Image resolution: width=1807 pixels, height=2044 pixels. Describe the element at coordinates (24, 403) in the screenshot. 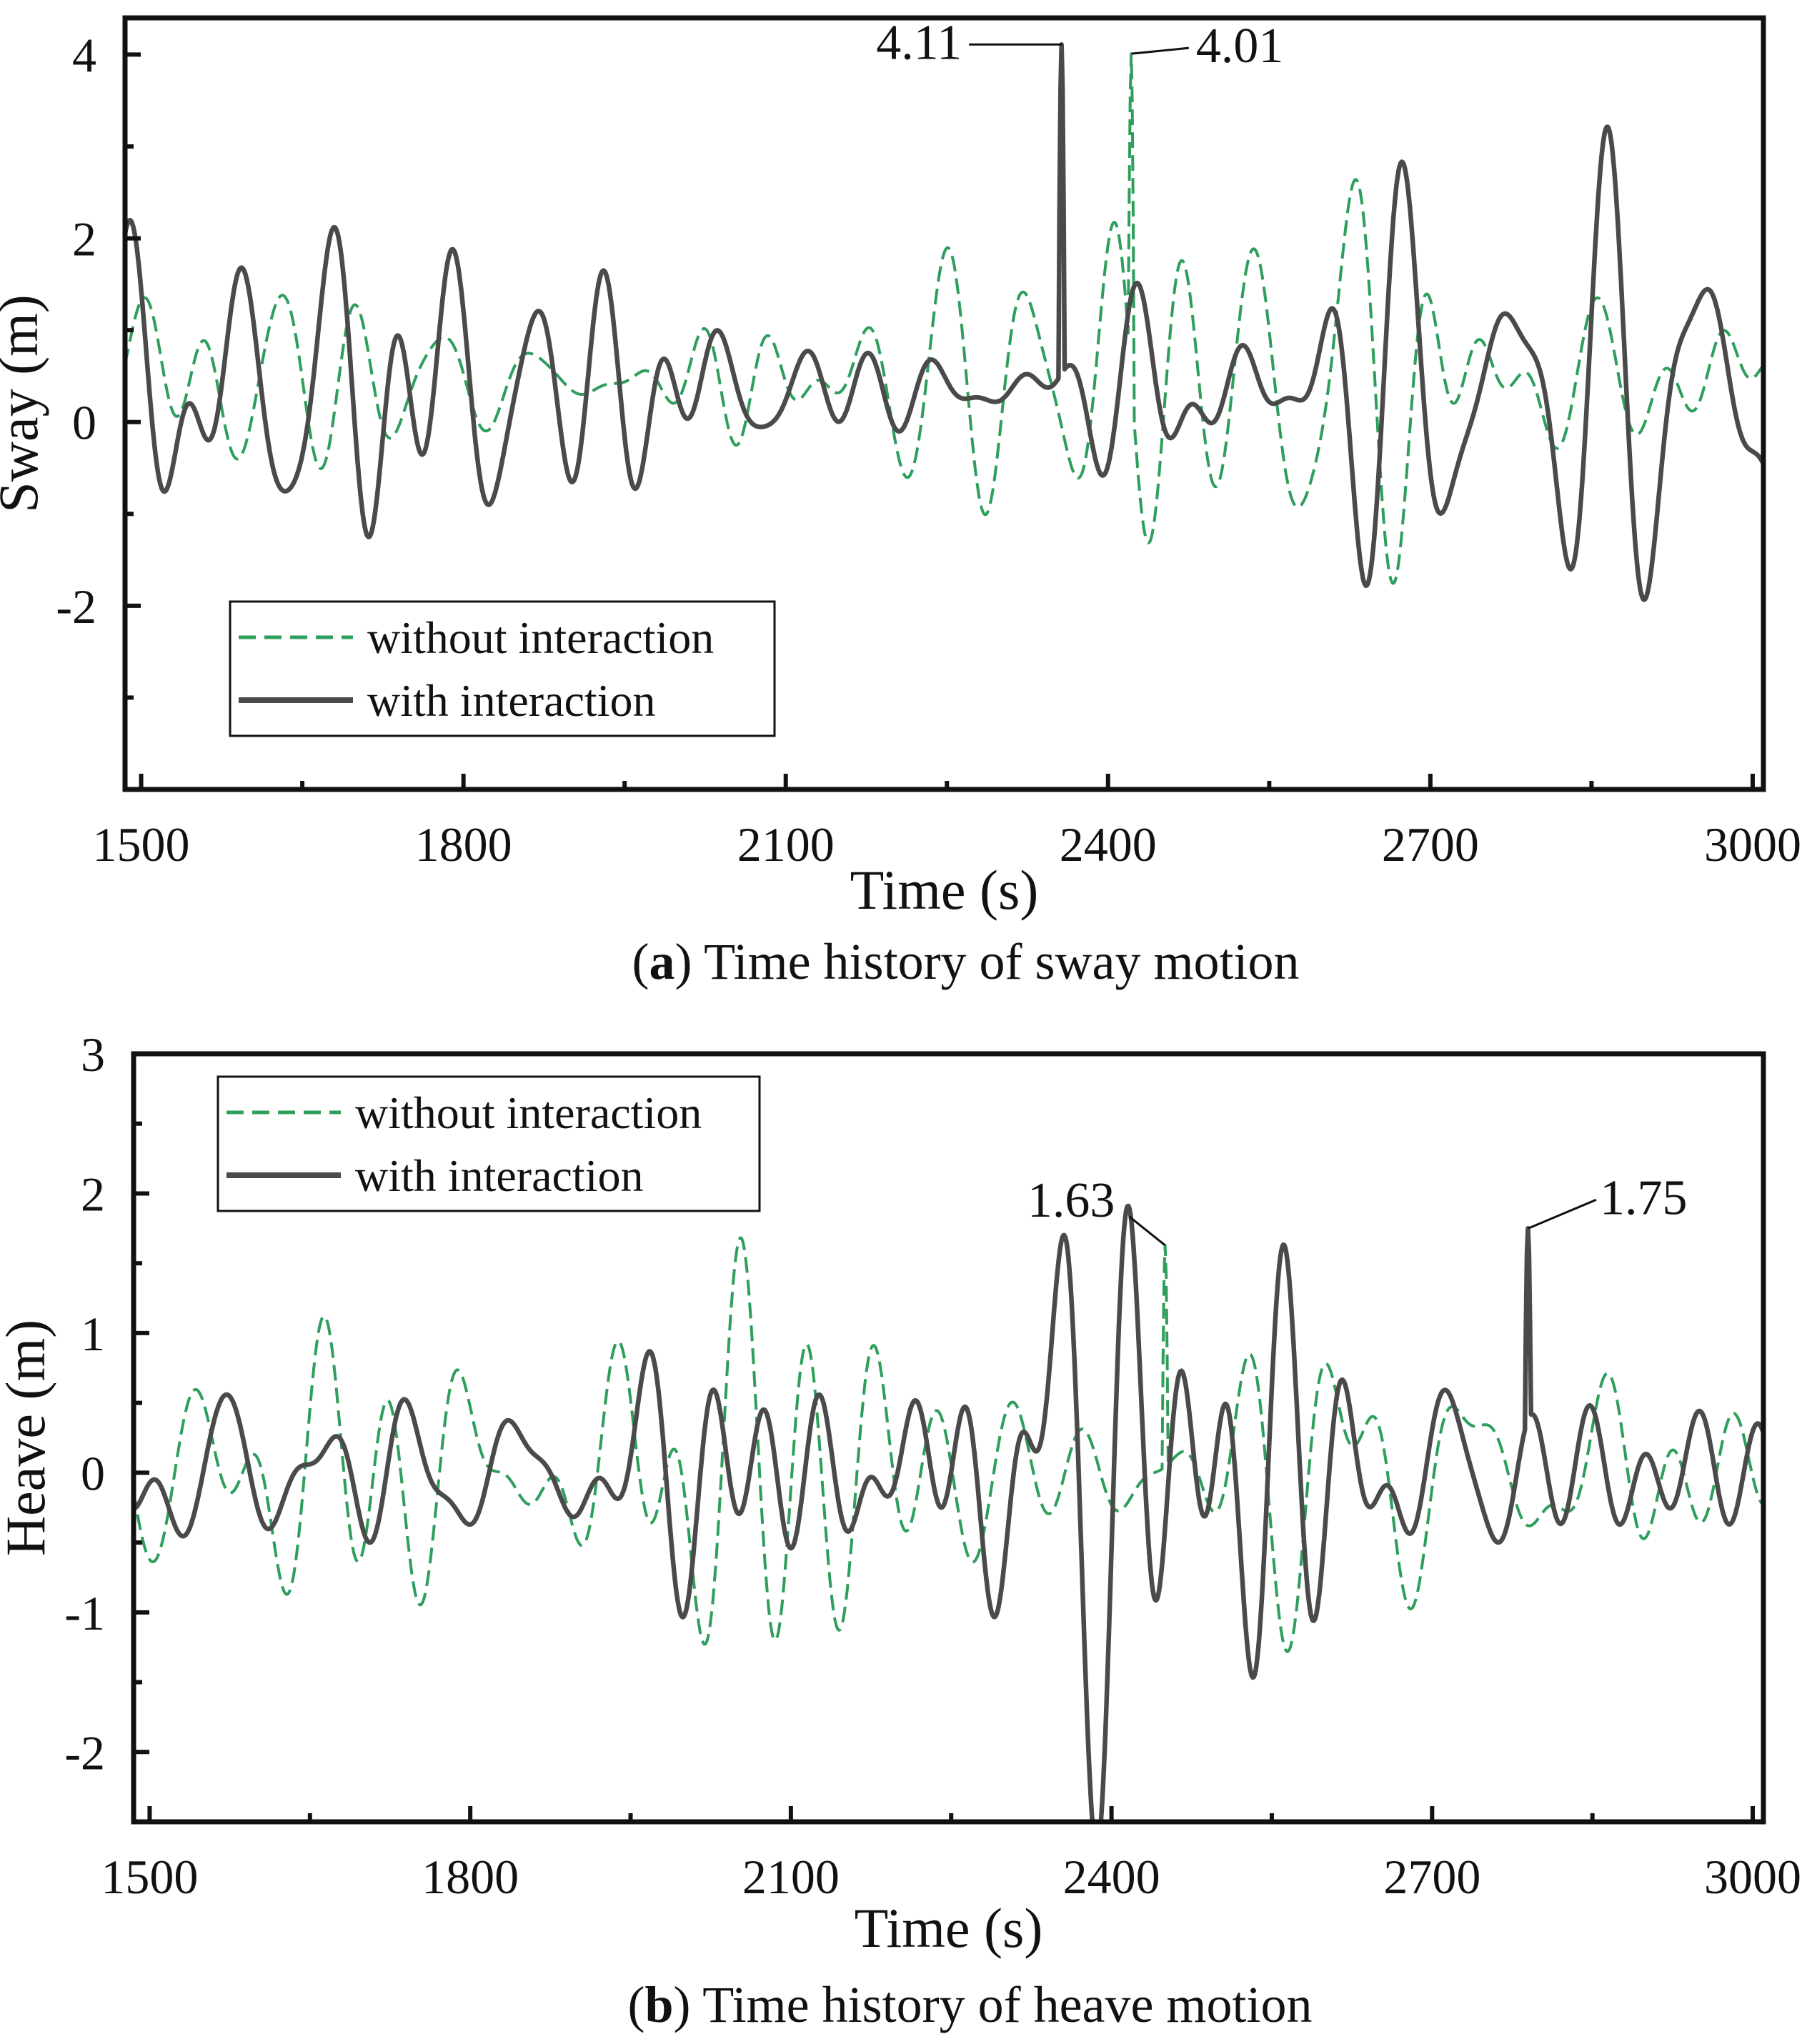

I see `y-axis-label: Sway (m)` at that location.